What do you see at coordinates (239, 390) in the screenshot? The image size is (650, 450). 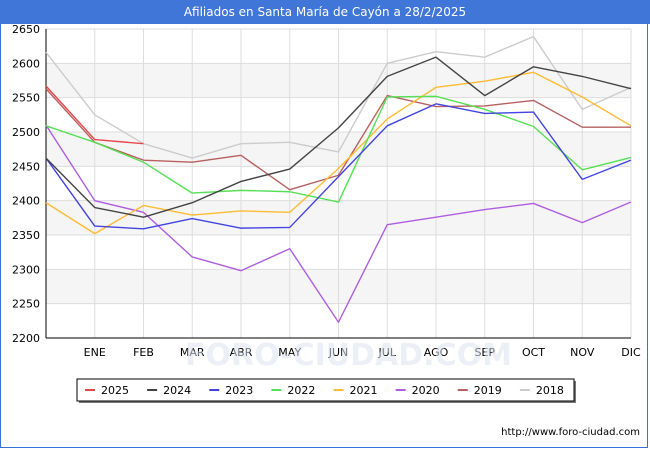 I see `legend-label-2023: 2023` at bounding box center [239, 390].